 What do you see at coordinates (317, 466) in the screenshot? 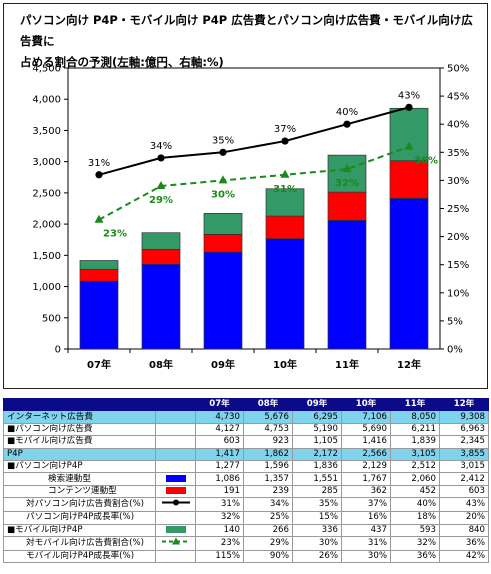
I see `cell-value: 1,836` at bounding box center [317, 466].